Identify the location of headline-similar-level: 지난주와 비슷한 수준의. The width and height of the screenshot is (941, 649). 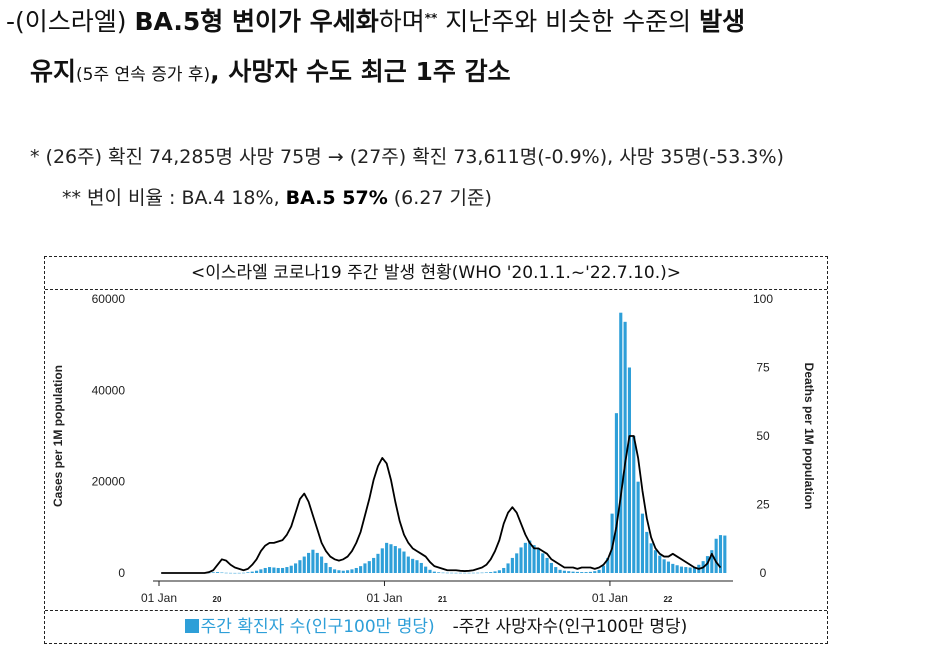
(568, 21).